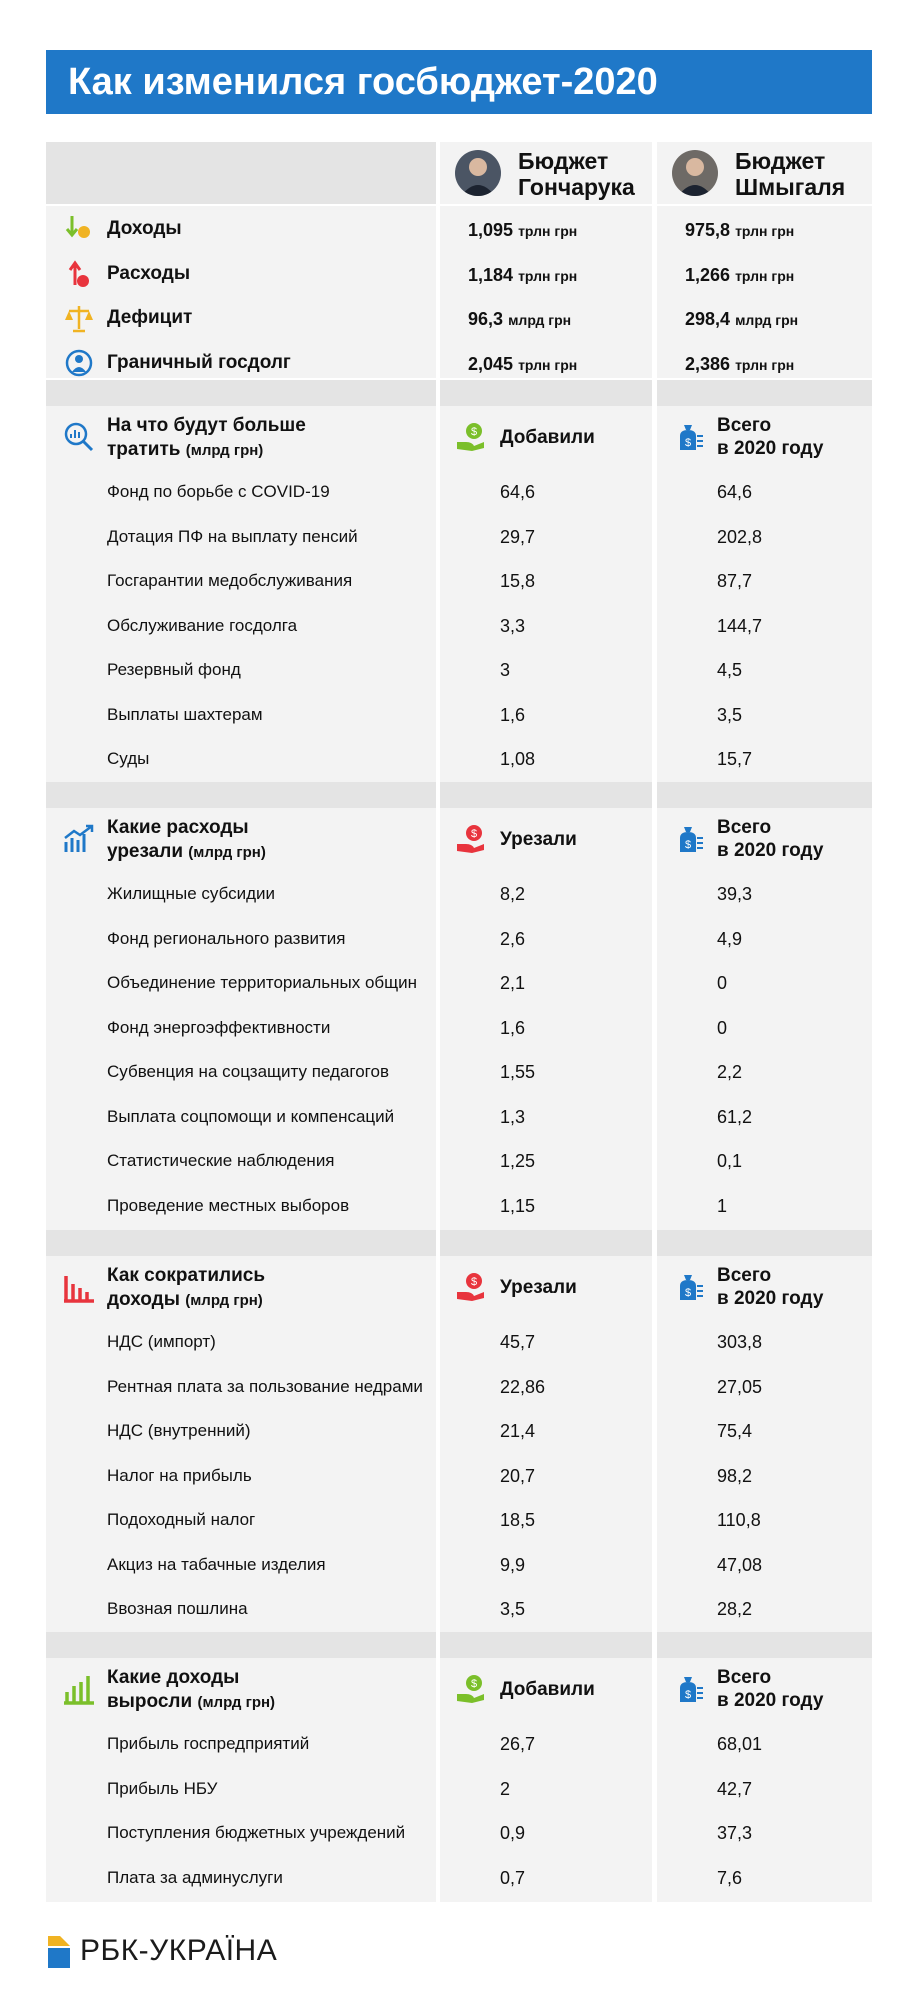 This screenshot has height=2000, width=911. I want to click on section-row-value-1: 1,15, so click(518, 1205).